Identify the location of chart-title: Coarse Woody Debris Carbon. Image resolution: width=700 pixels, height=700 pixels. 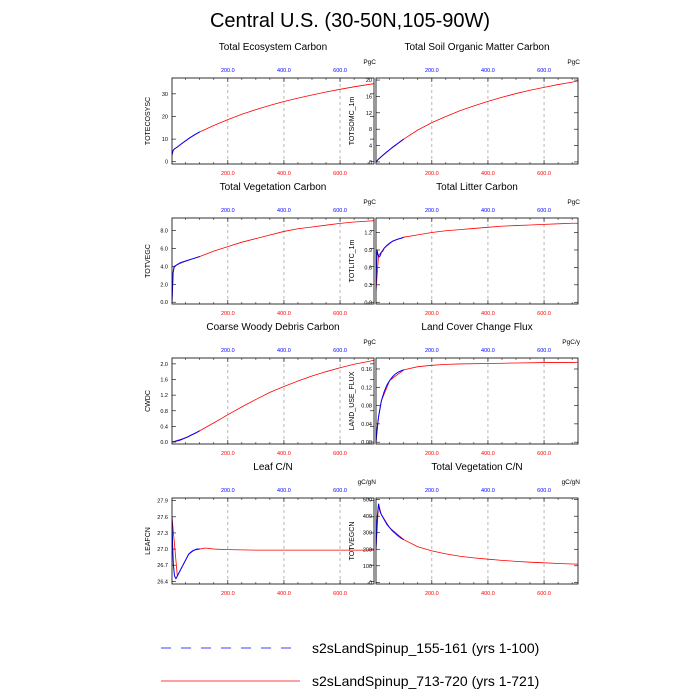
(272, 327).